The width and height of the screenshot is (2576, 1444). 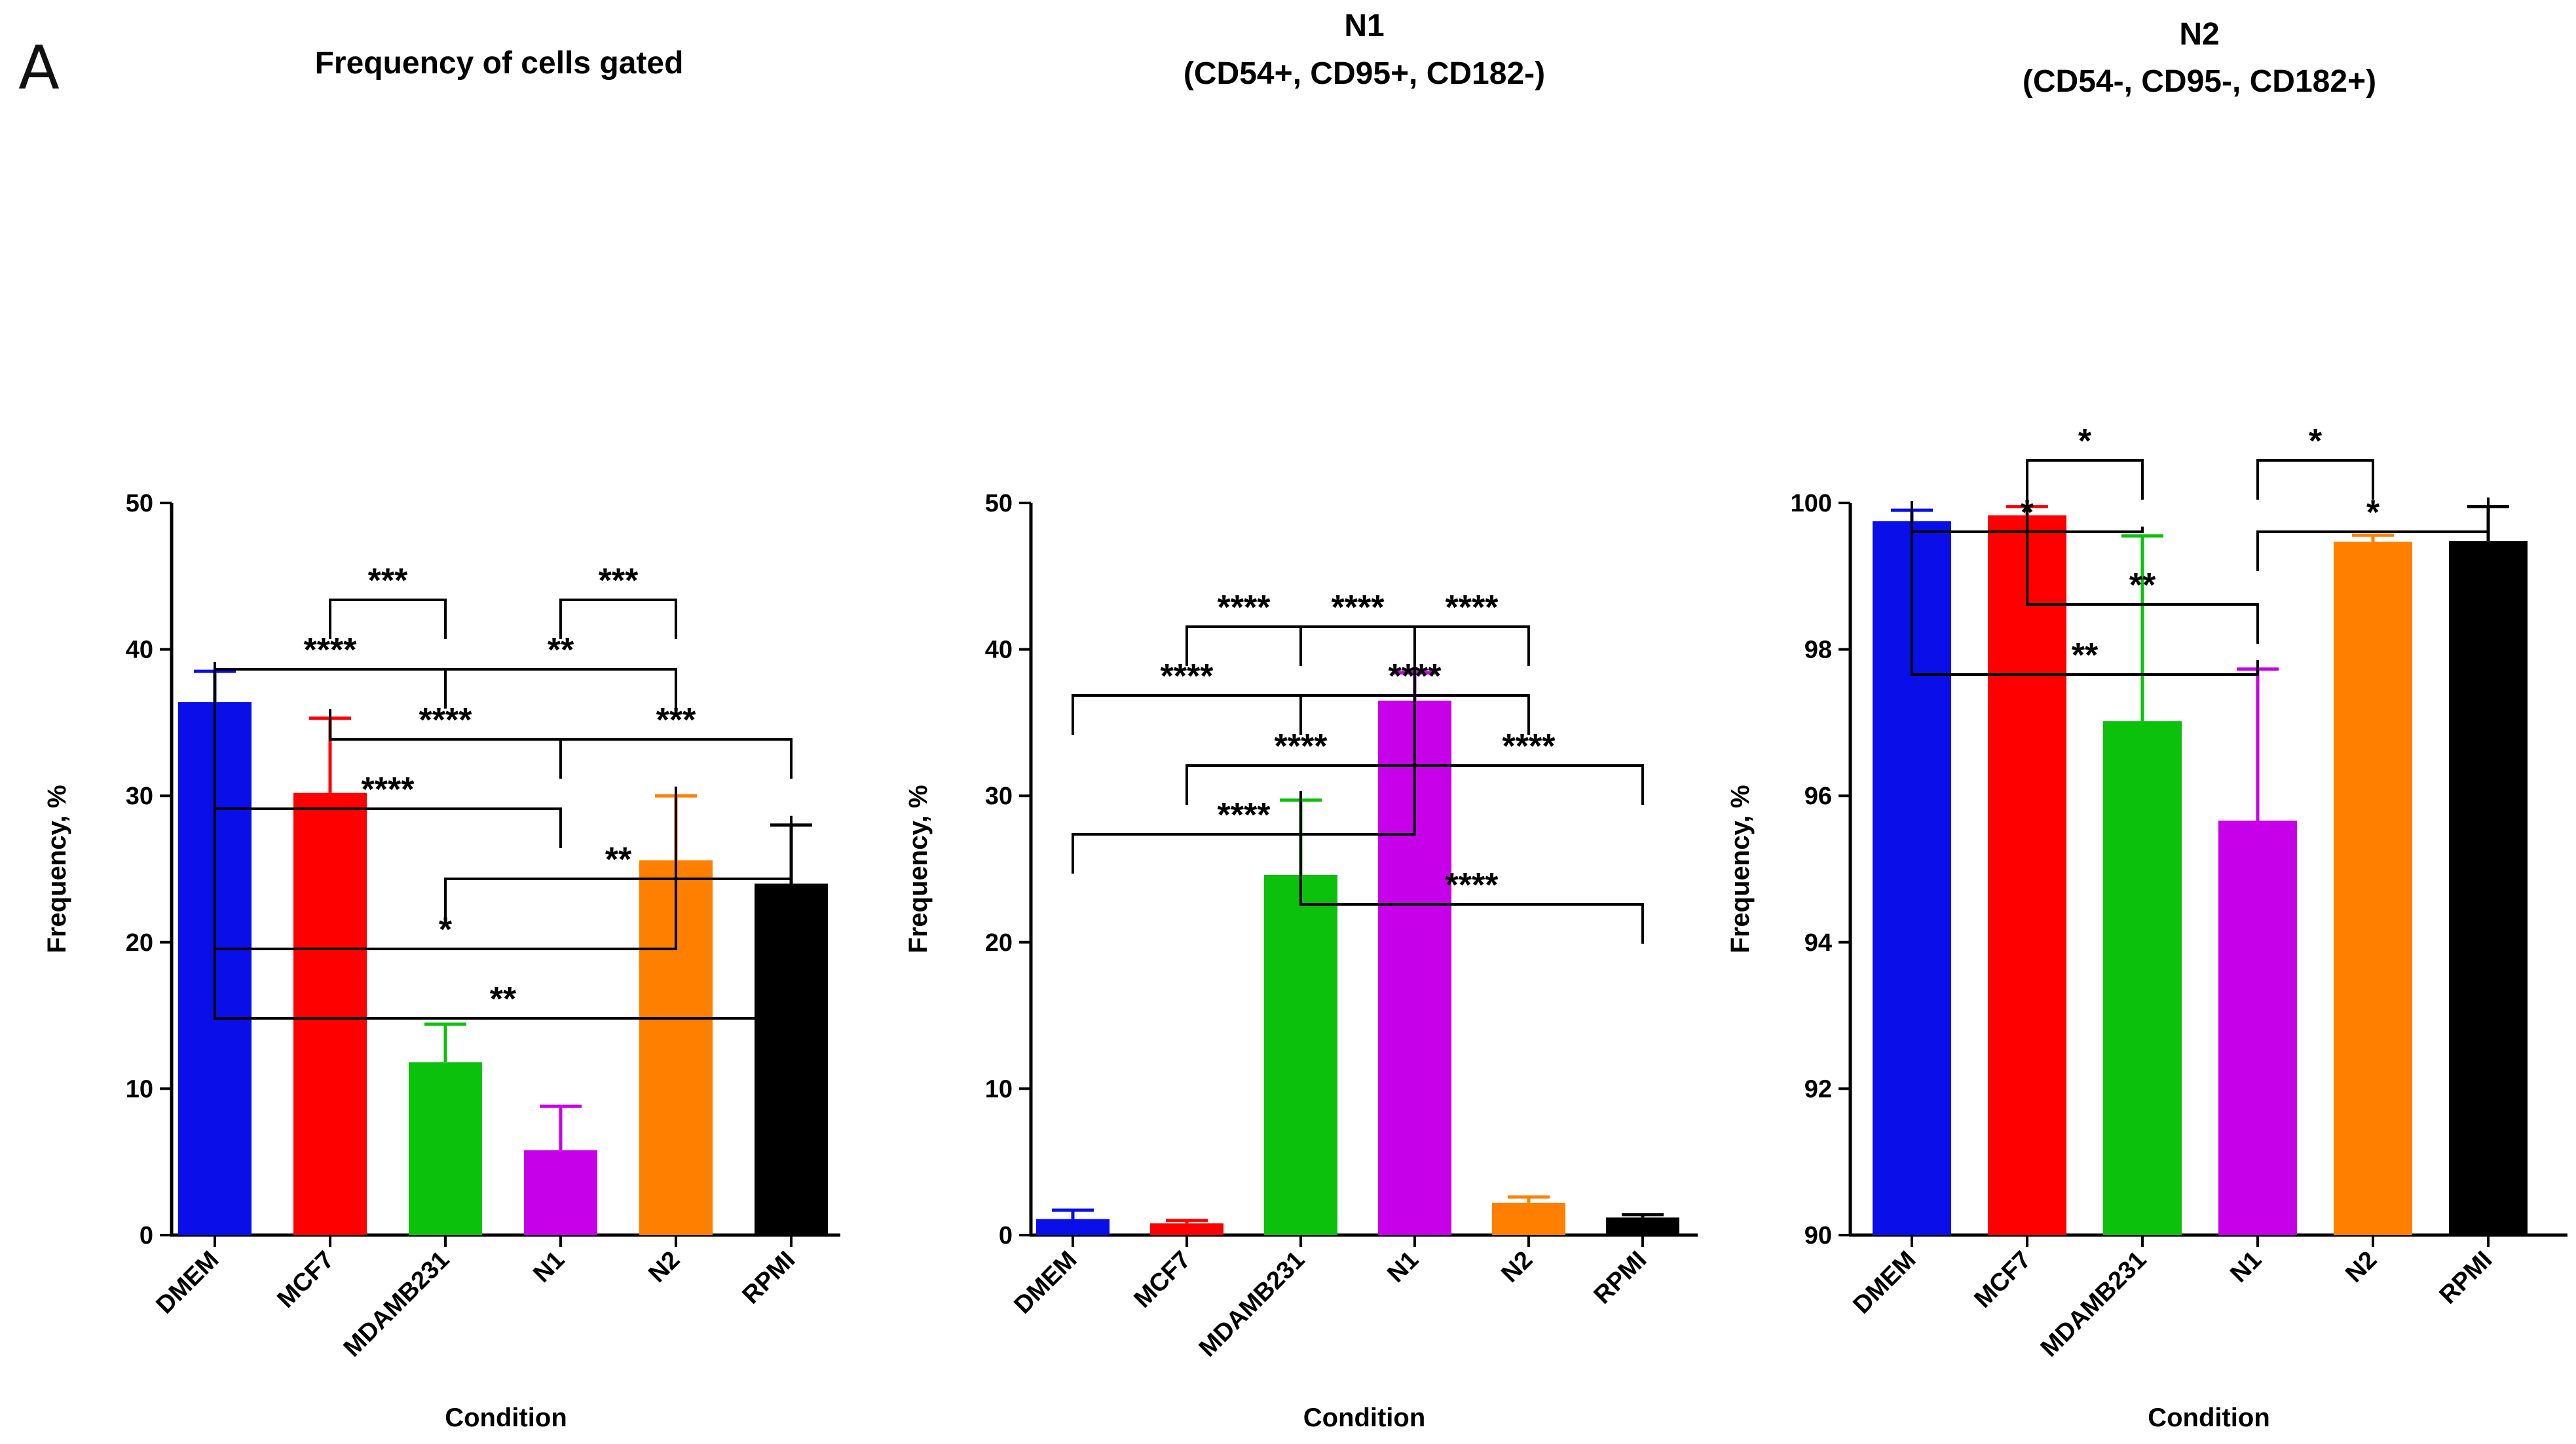 What do you see at coordinates (39, 68) in the screenshot?
I see `panel-letter: A` at bounding box center [39, 68].